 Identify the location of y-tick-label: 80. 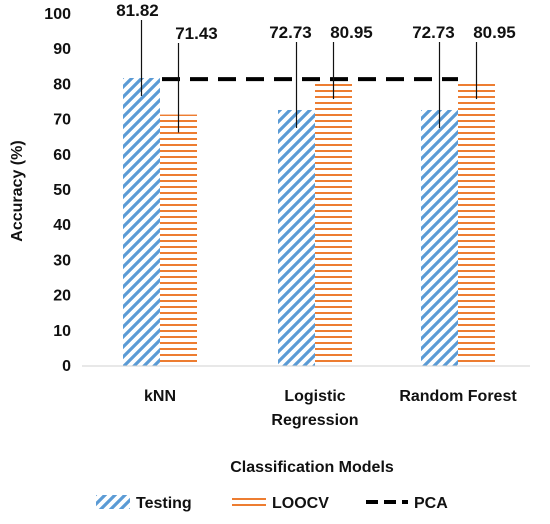
(62, 84).